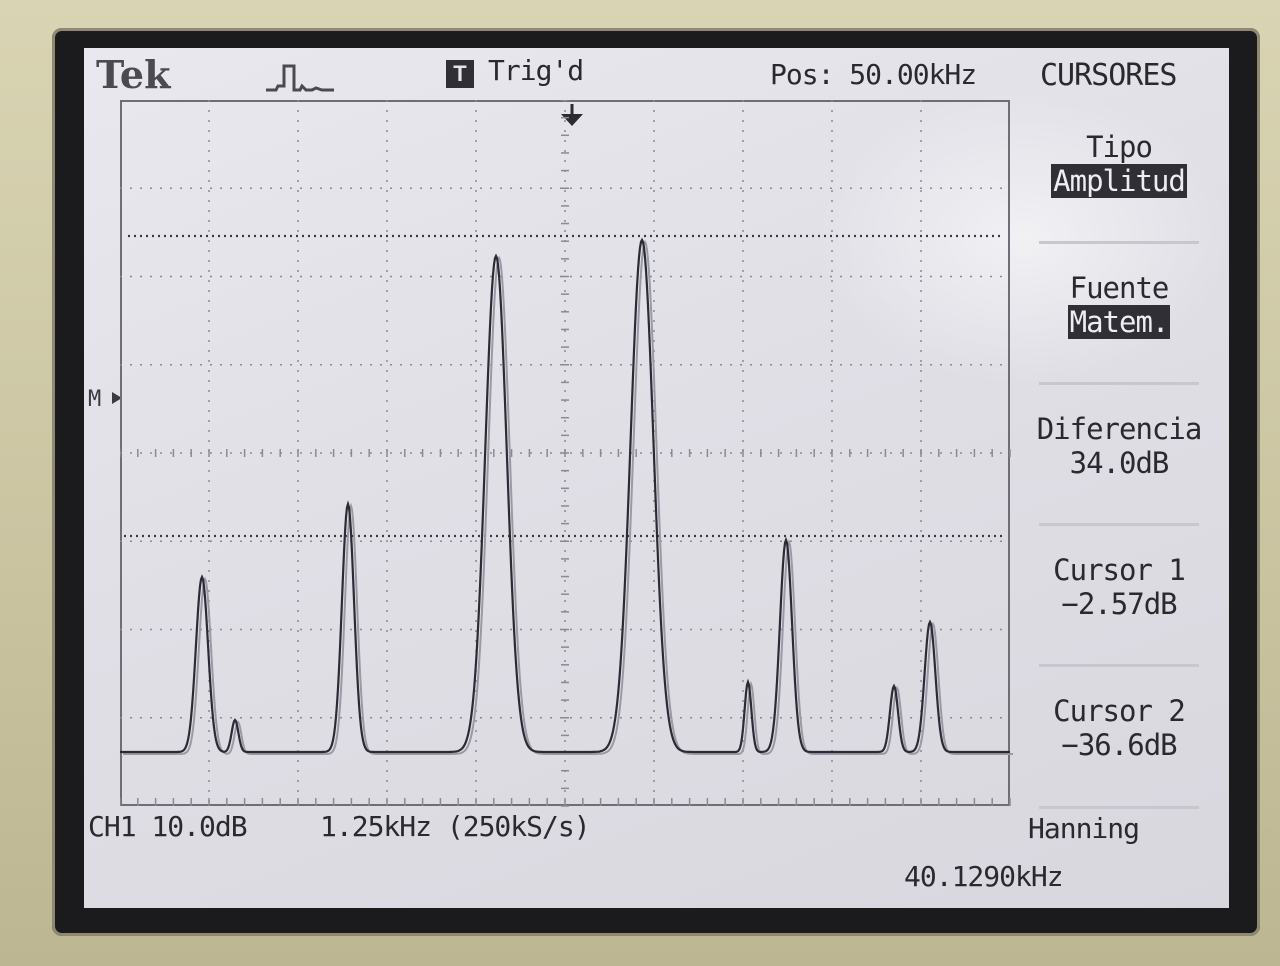 The width and height of the screenshot is (1280, 966). Describe the element at coordinates (455, 826) in the screenshot. I see `frequency-span: 1.25kHz (250kS/s)` at that location.